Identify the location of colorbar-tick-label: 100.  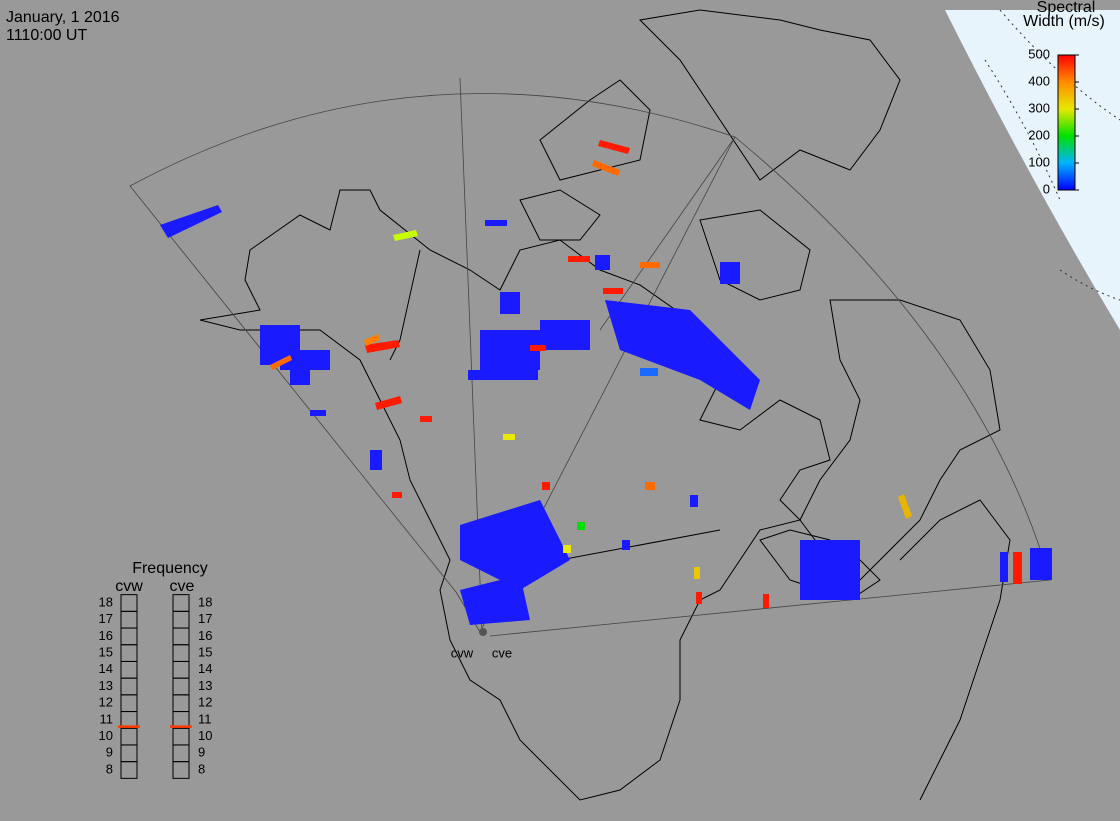
(1039, 161).